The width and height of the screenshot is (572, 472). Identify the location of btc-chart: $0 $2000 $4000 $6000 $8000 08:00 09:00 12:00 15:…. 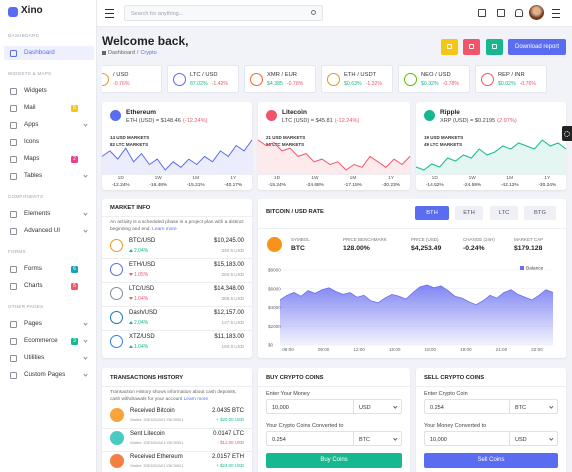
(411, 309).